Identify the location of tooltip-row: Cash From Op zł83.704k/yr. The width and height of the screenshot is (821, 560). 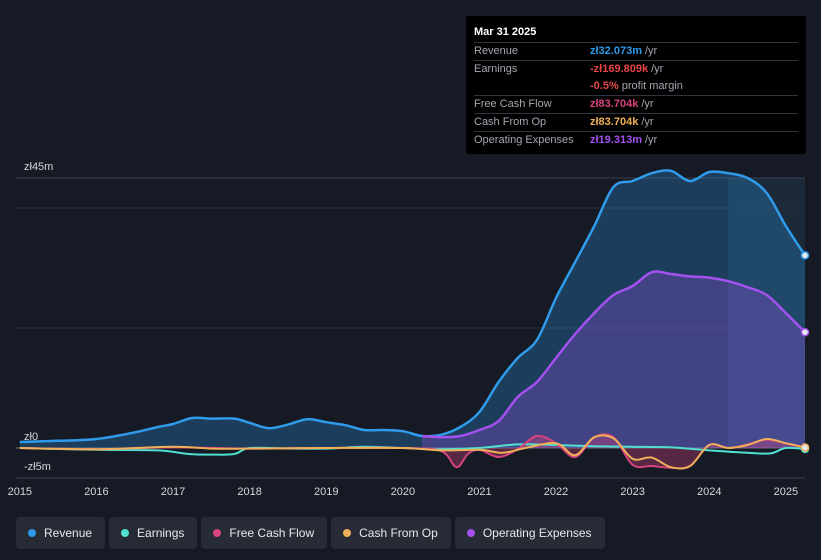
(636, 122).